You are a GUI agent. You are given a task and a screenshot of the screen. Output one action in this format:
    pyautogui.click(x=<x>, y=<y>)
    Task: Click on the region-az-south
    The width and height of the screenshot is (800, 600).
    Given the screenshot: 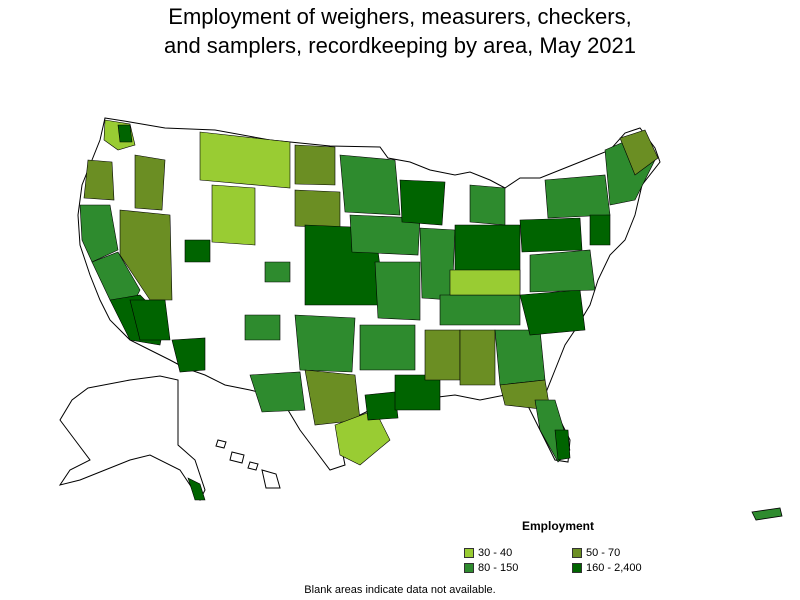 What is the action you would take?
    pyautogui.click(x=188, y=355)
    